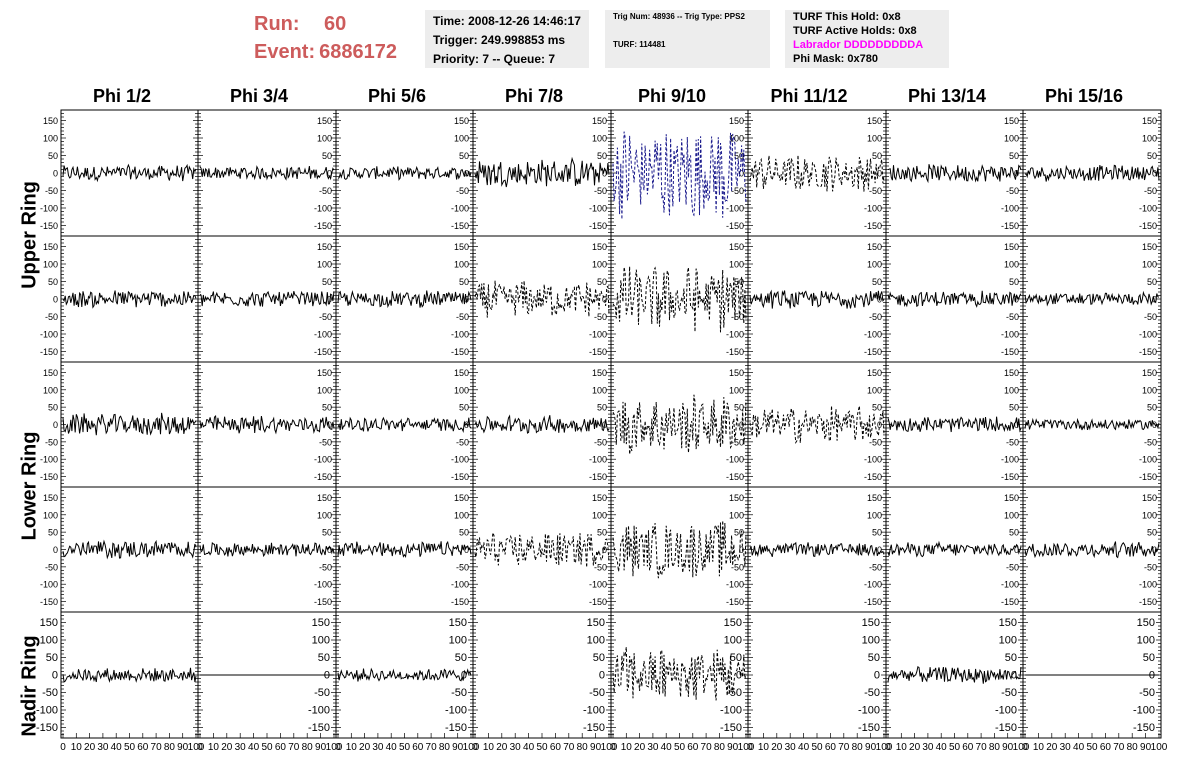  What do you see at coordinates (542, 173) in the screenshot?
I see `panel-frame-r0-c3` at bounding box center [542, 173].